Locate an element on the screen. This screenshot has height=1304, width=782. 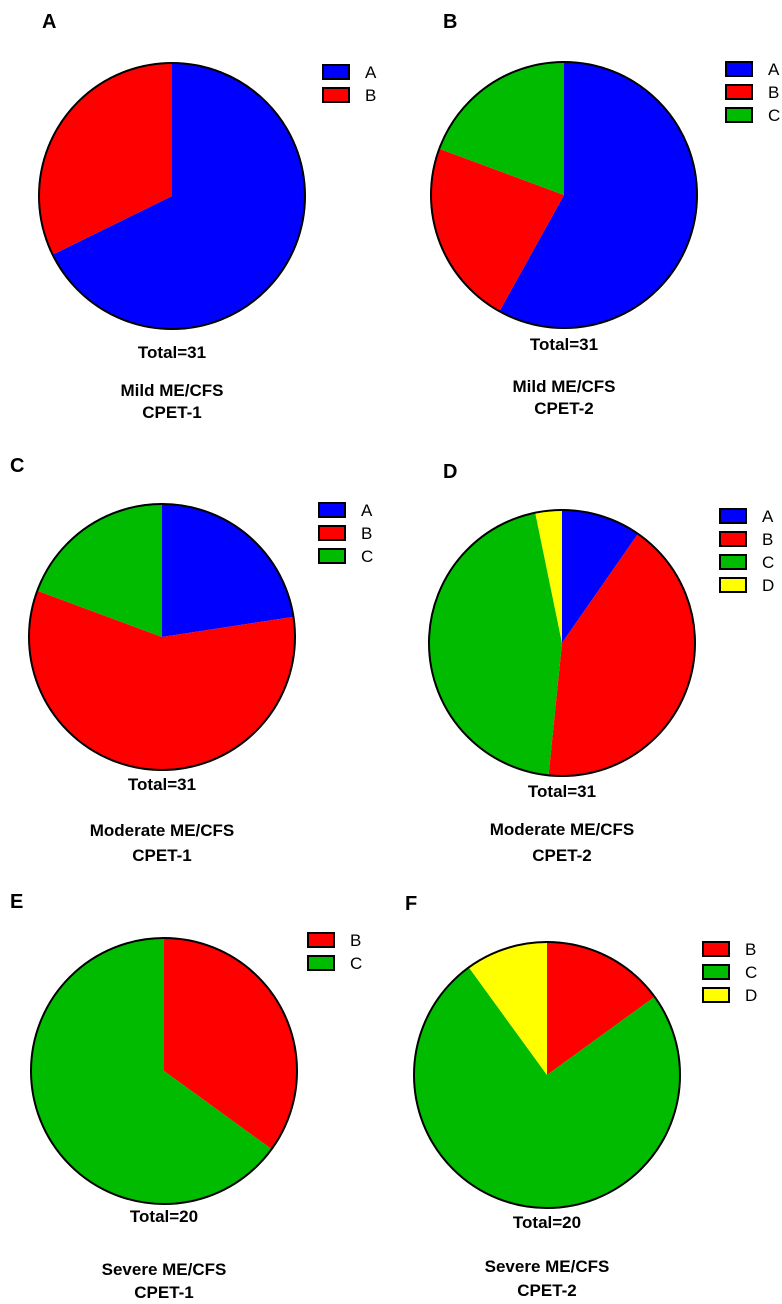
panel-letter: D is located at coordinates (450, 472).